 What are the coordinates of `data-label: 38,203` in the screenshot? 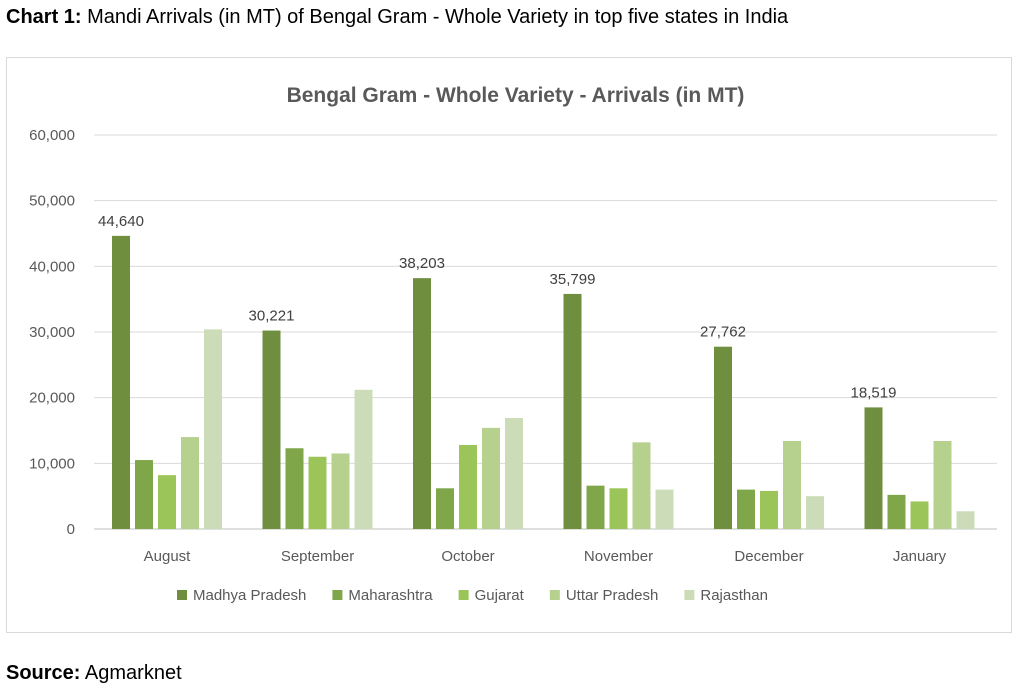 It's located at (422, 263).